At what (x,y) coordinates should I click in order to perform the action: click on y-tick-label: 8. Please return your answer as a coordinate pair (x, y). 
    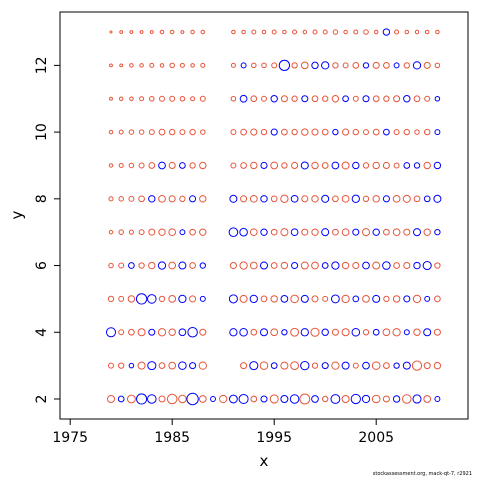
    Looking at the image, I should click on (42, 198).